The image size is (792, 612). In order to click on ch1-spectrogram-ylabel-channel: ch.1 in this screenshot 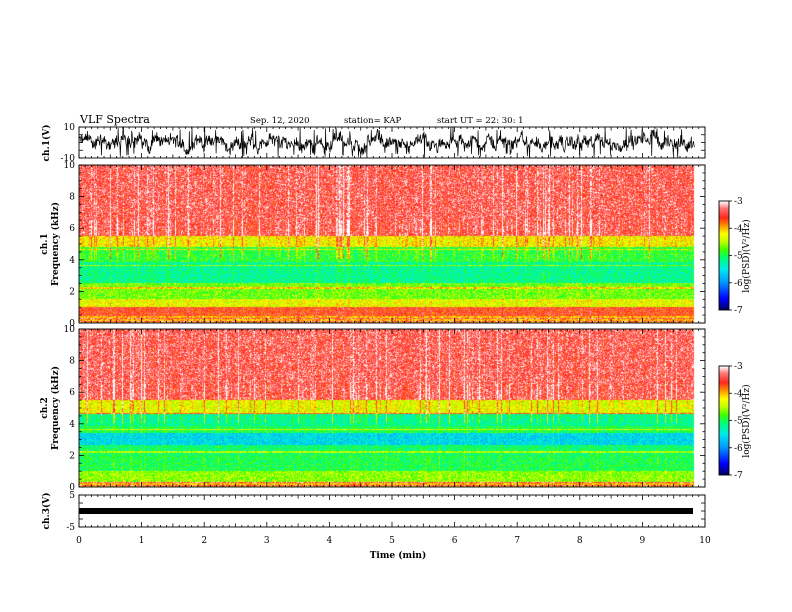, I will do `click(45, 243)`.